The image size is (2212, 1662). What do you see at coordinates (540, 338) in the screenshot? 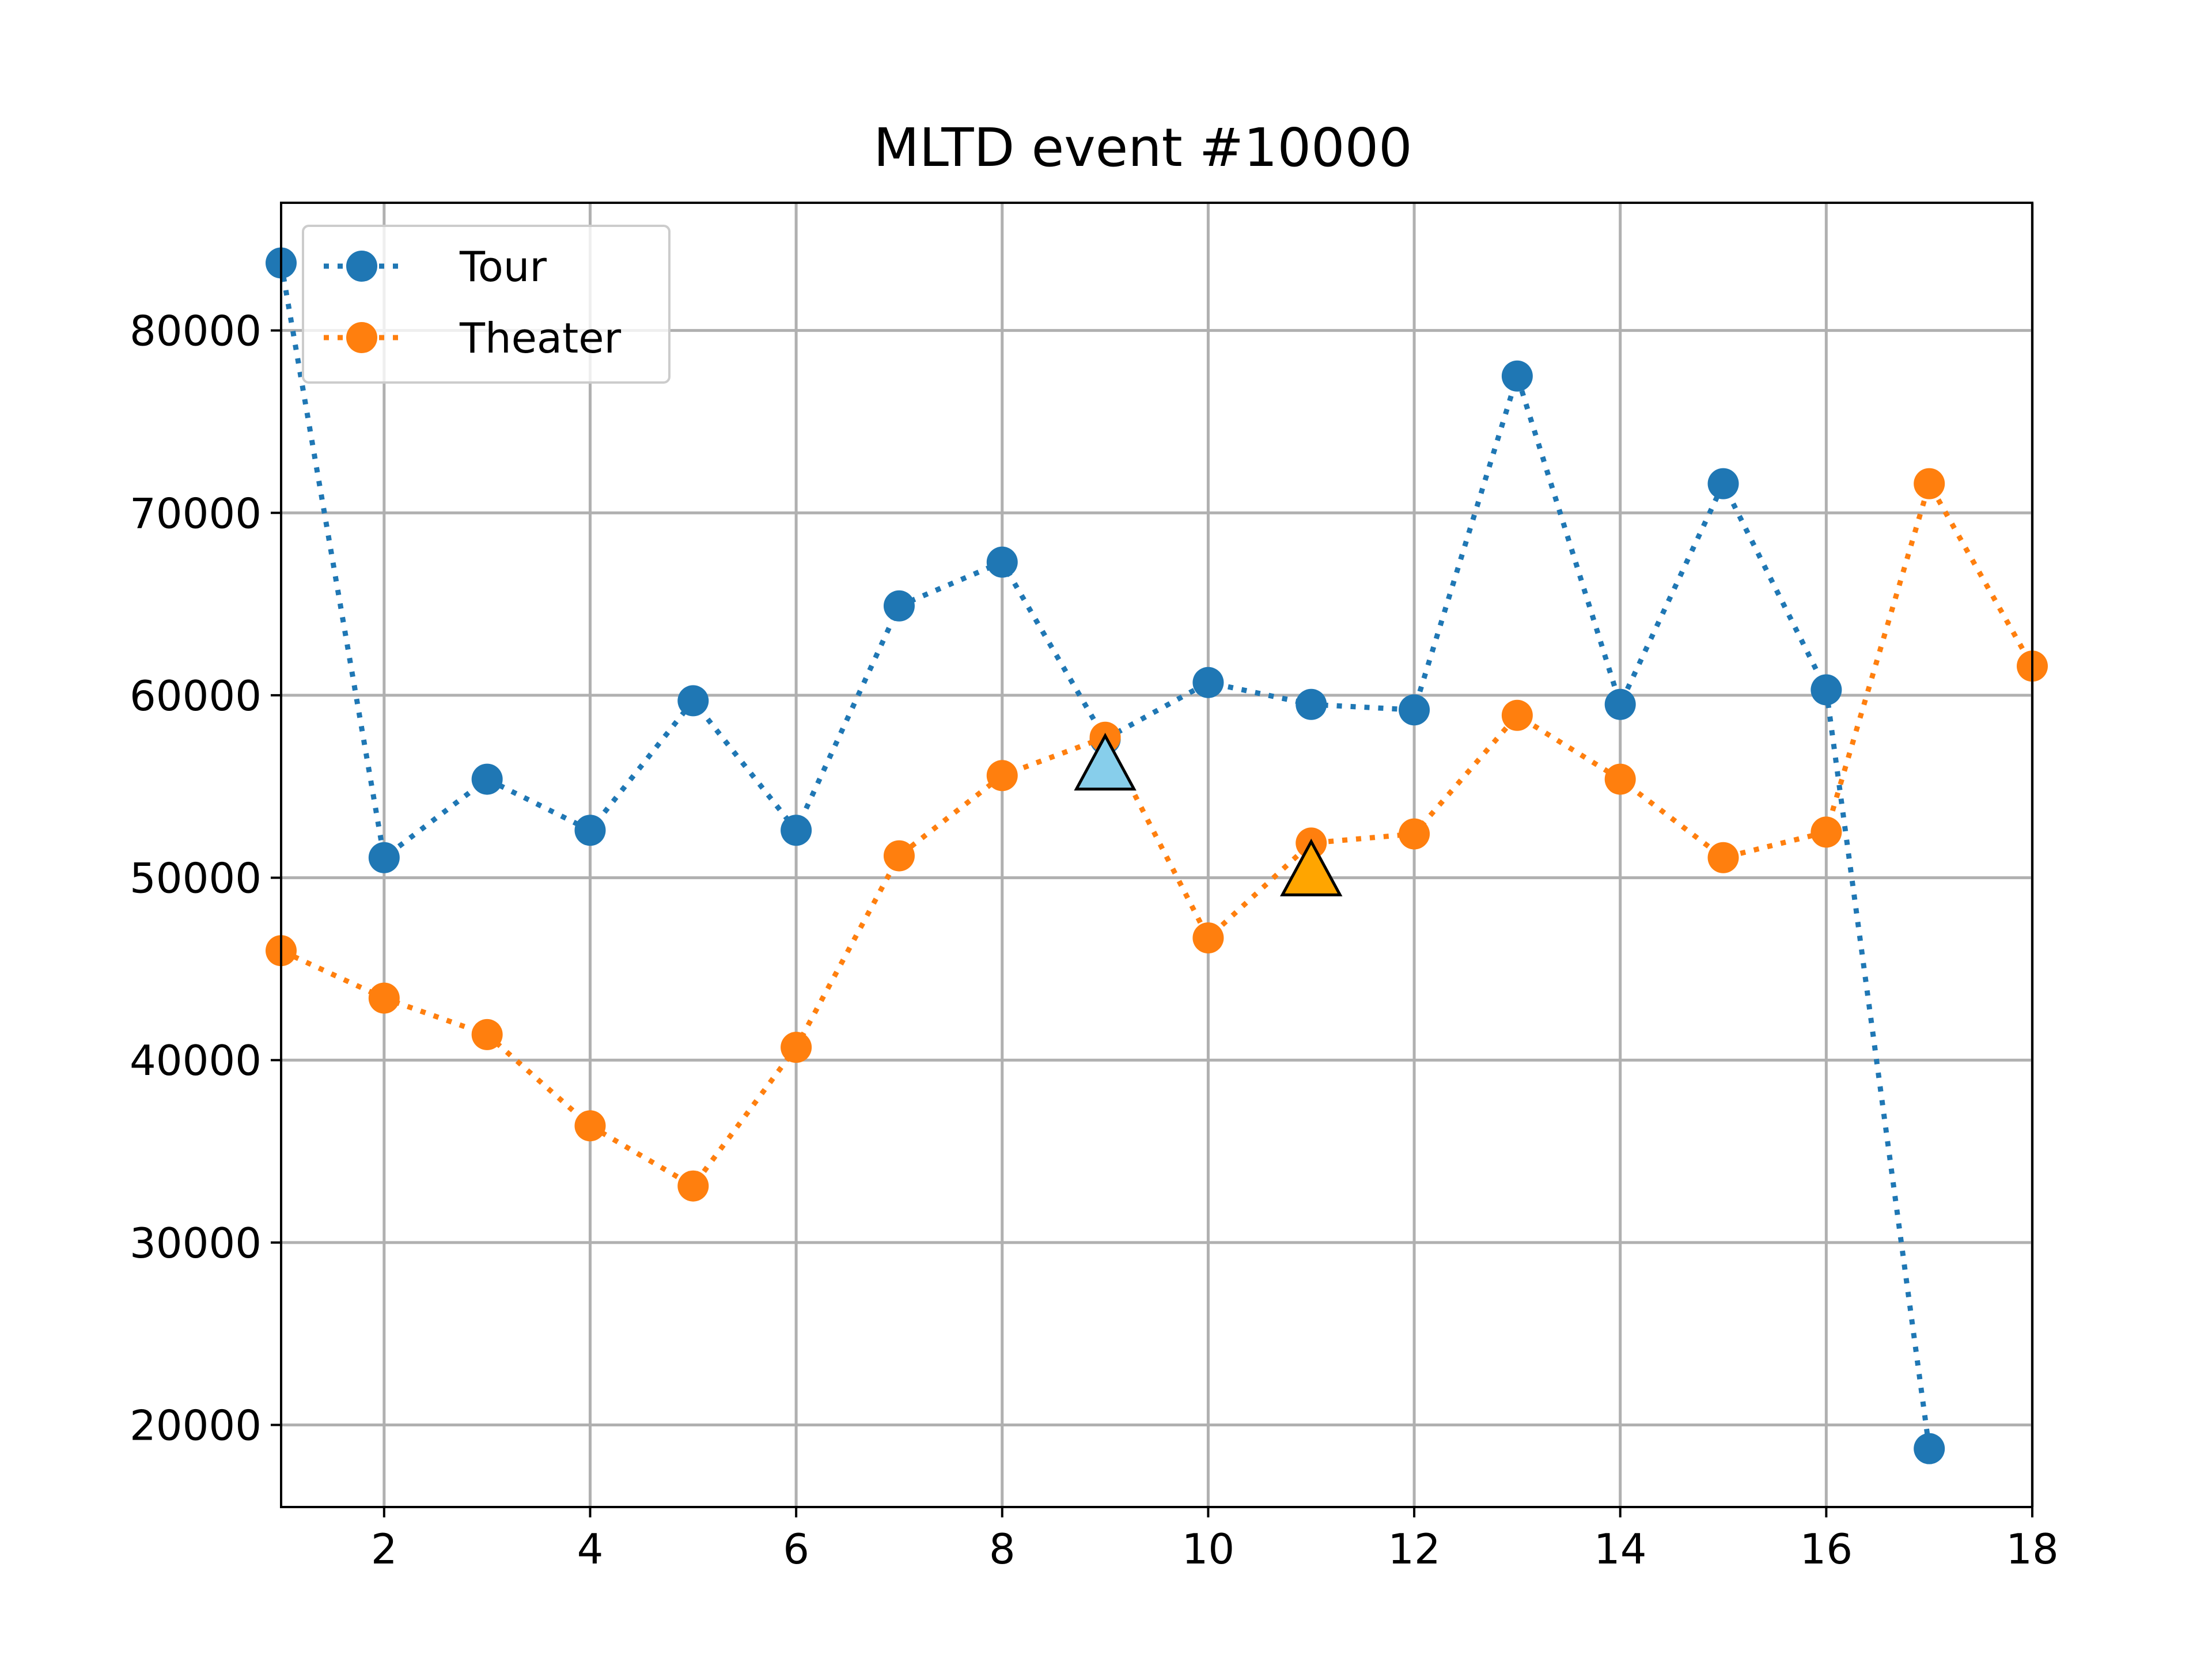
I see `legend-label-theater: Theater` at bounding box center [540, 338].